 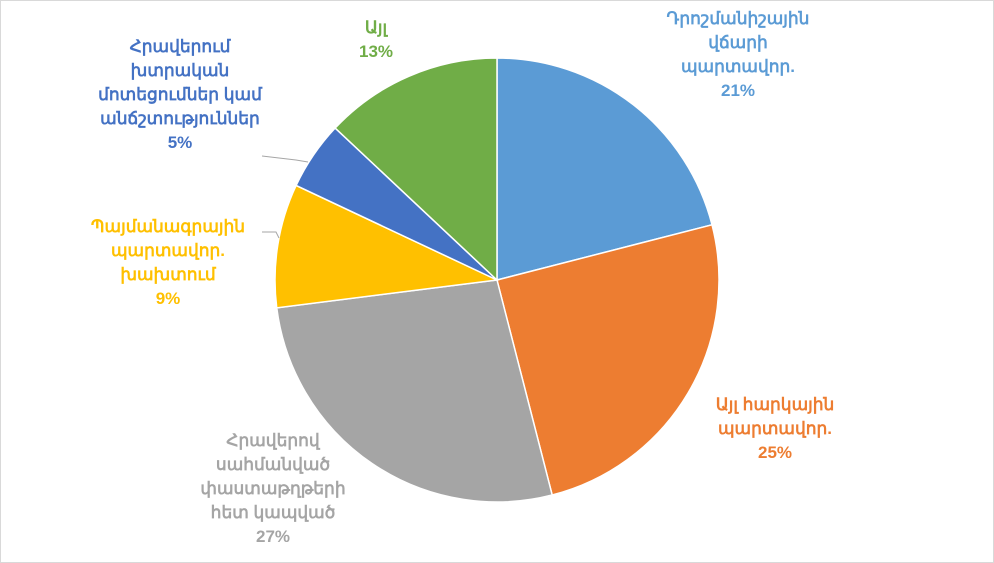 I want to click on data-label-text: անճշտություններ, so click(x=180, y=118).